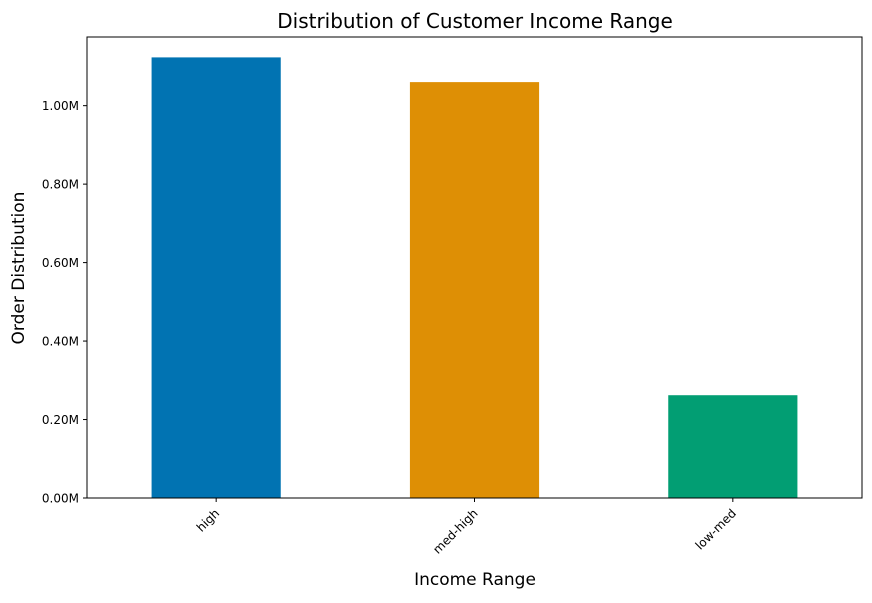  Describe the element at coordinates (19, 268) in the screenshot. I see `y-axis-label: Order Distribution` at that location.